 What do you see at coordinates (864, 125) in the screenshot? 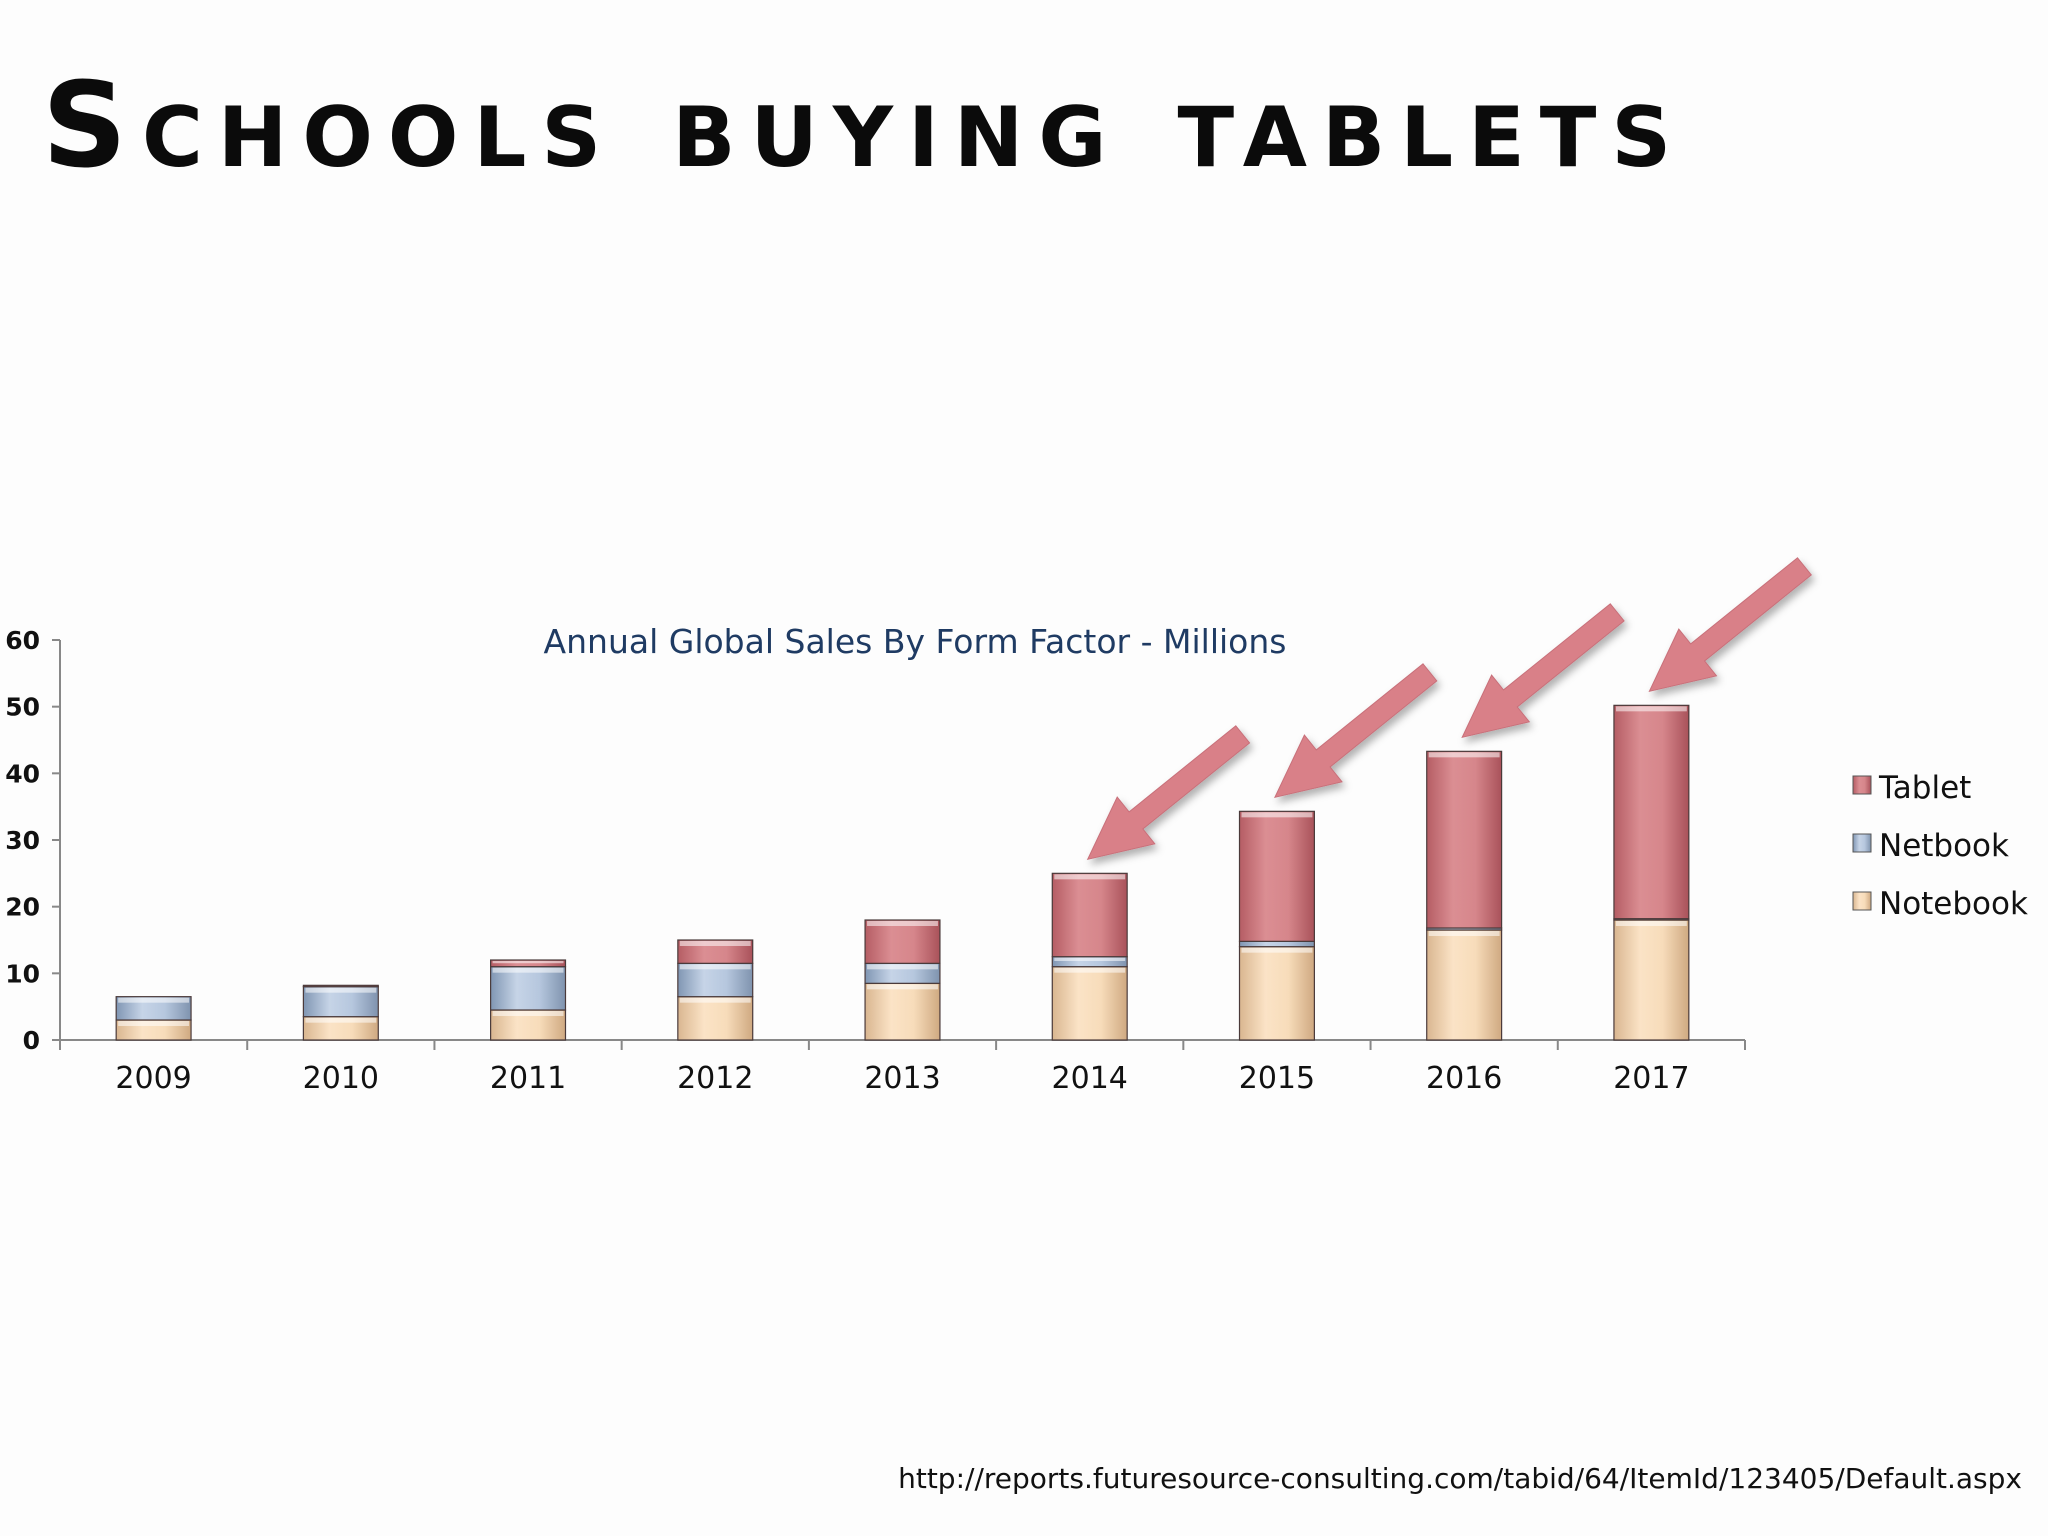
I see `slide-title: Schools buying tablets` at bounding box center [864, 125].